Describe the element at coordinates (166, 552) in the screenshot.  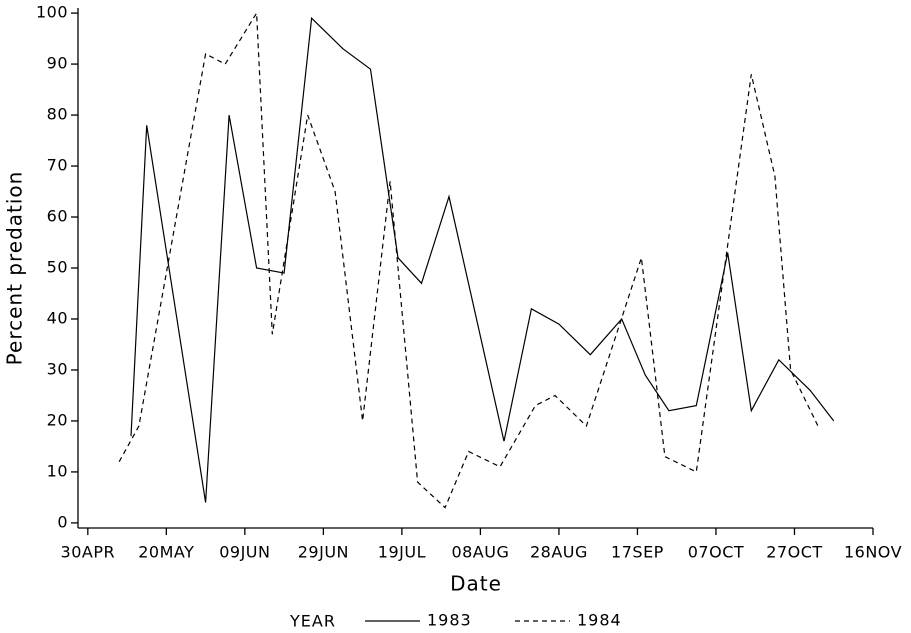
I see `x-tick-label: 20MAY` at that location.